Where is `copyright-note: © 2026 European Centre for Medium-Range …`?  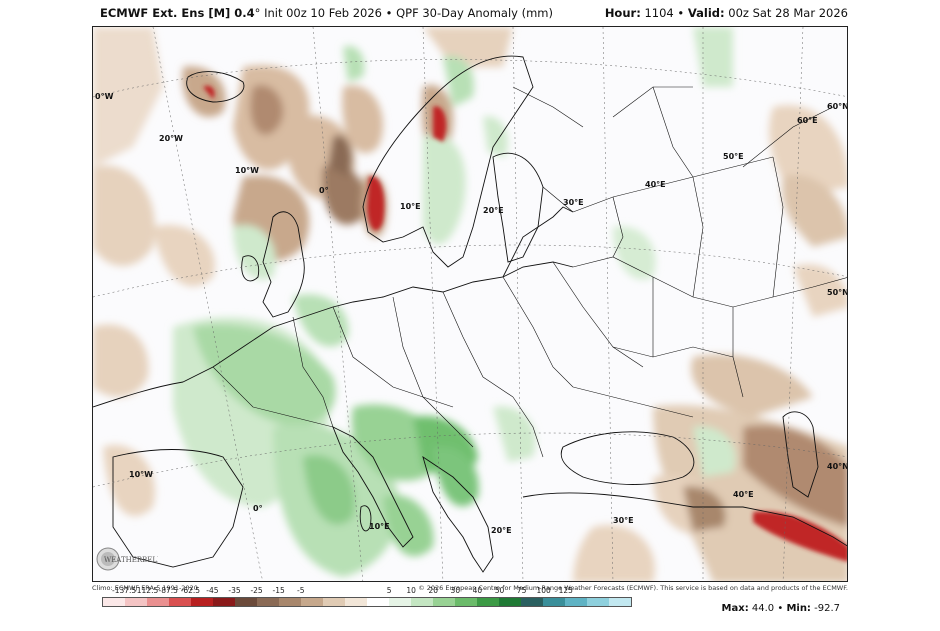
copyright-note: © 2026 European Centre for Medium-Range … is located at coordinates (633, 588).